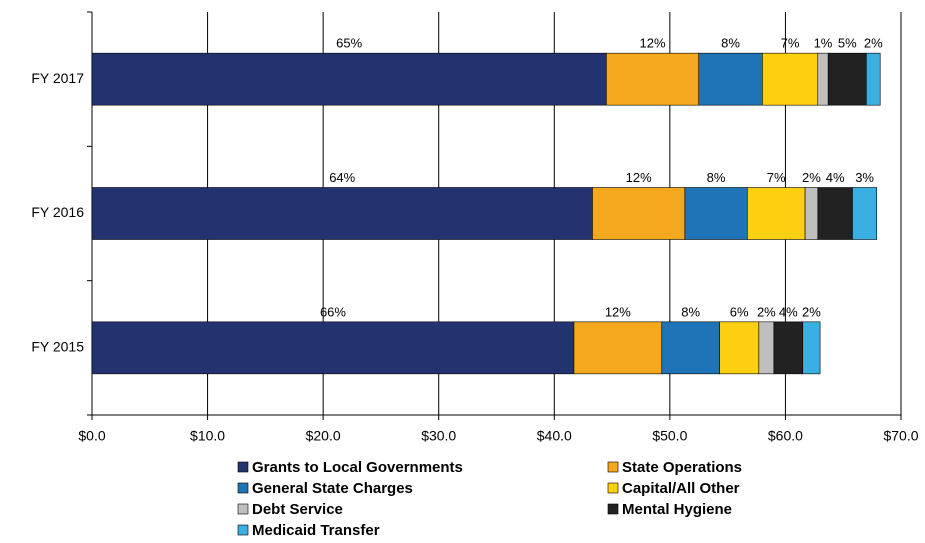 The image size is (925, 543). Describe the element at coordinates (207, 436) in the screenshot. I see `x-tick-label: $10.0` at that location.